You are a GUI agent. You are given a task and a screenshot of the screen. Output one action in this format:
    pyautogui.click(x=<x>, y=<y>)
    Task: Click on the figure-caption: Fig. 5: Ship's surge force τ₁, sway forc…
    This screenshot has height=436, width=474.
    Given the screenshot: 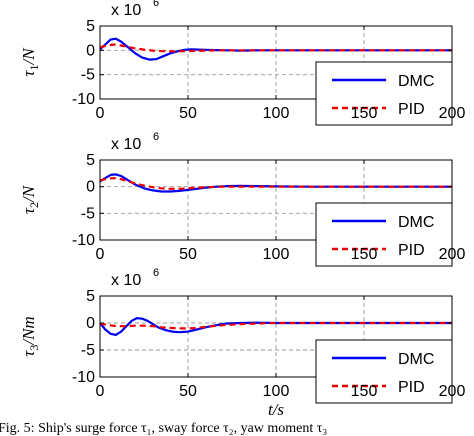 What is the action you would take?
    pyautogui.click(x=163, y=428)
    